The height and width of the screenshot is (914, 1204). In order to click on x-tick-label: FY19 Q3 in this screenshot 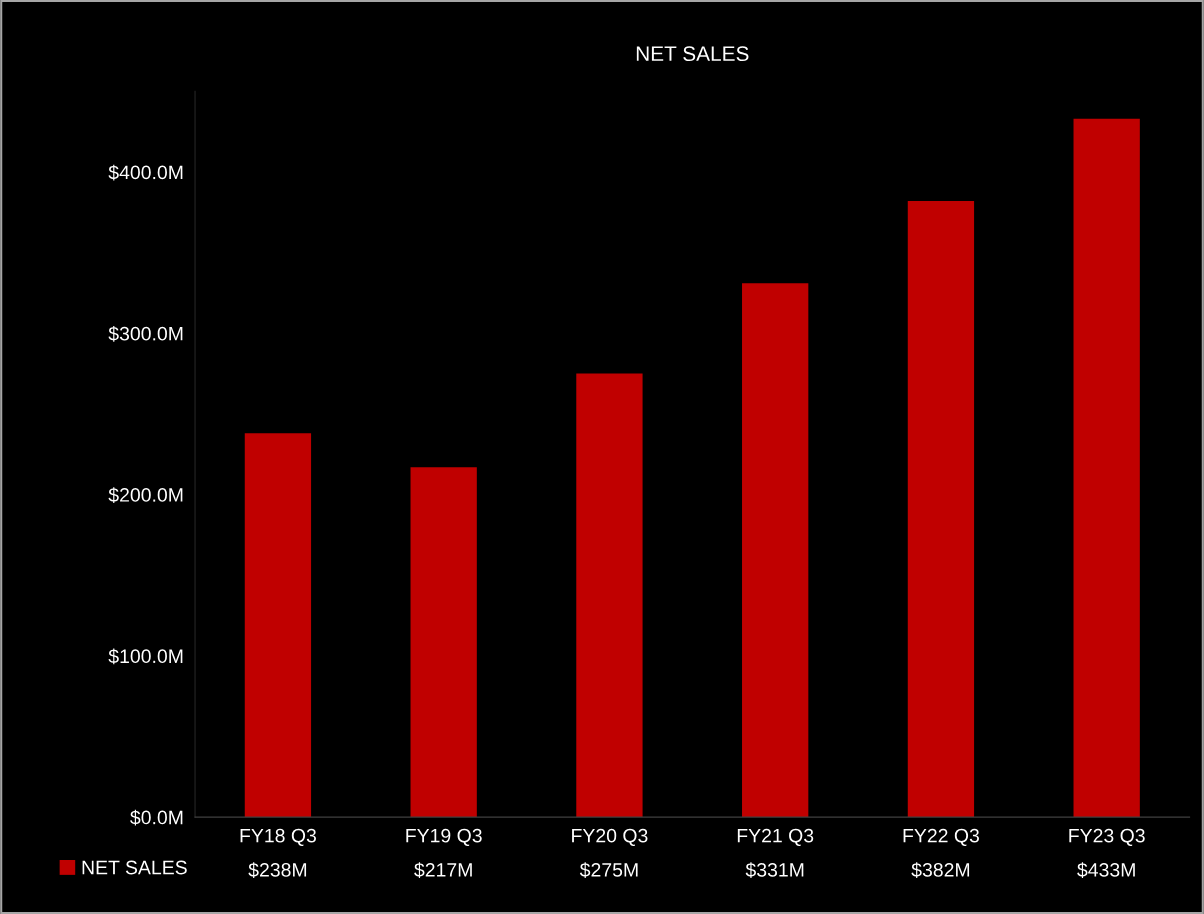, I will do `click(444, 837)`.